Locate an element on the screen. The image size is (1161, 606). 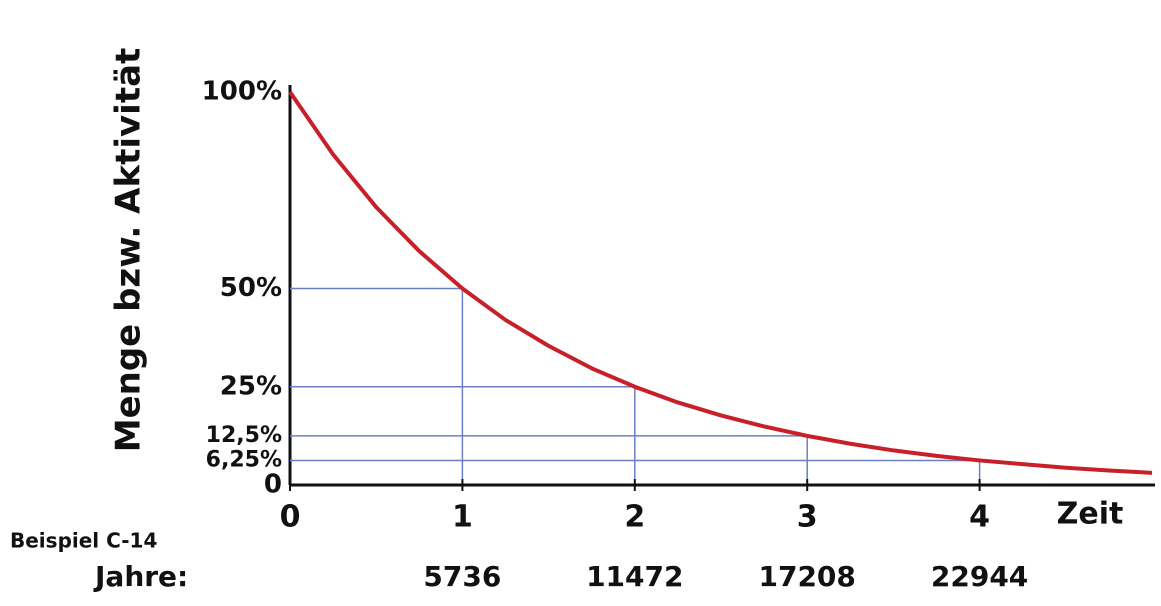
y-tick-label: 25% is located at coordinates (251, 386).